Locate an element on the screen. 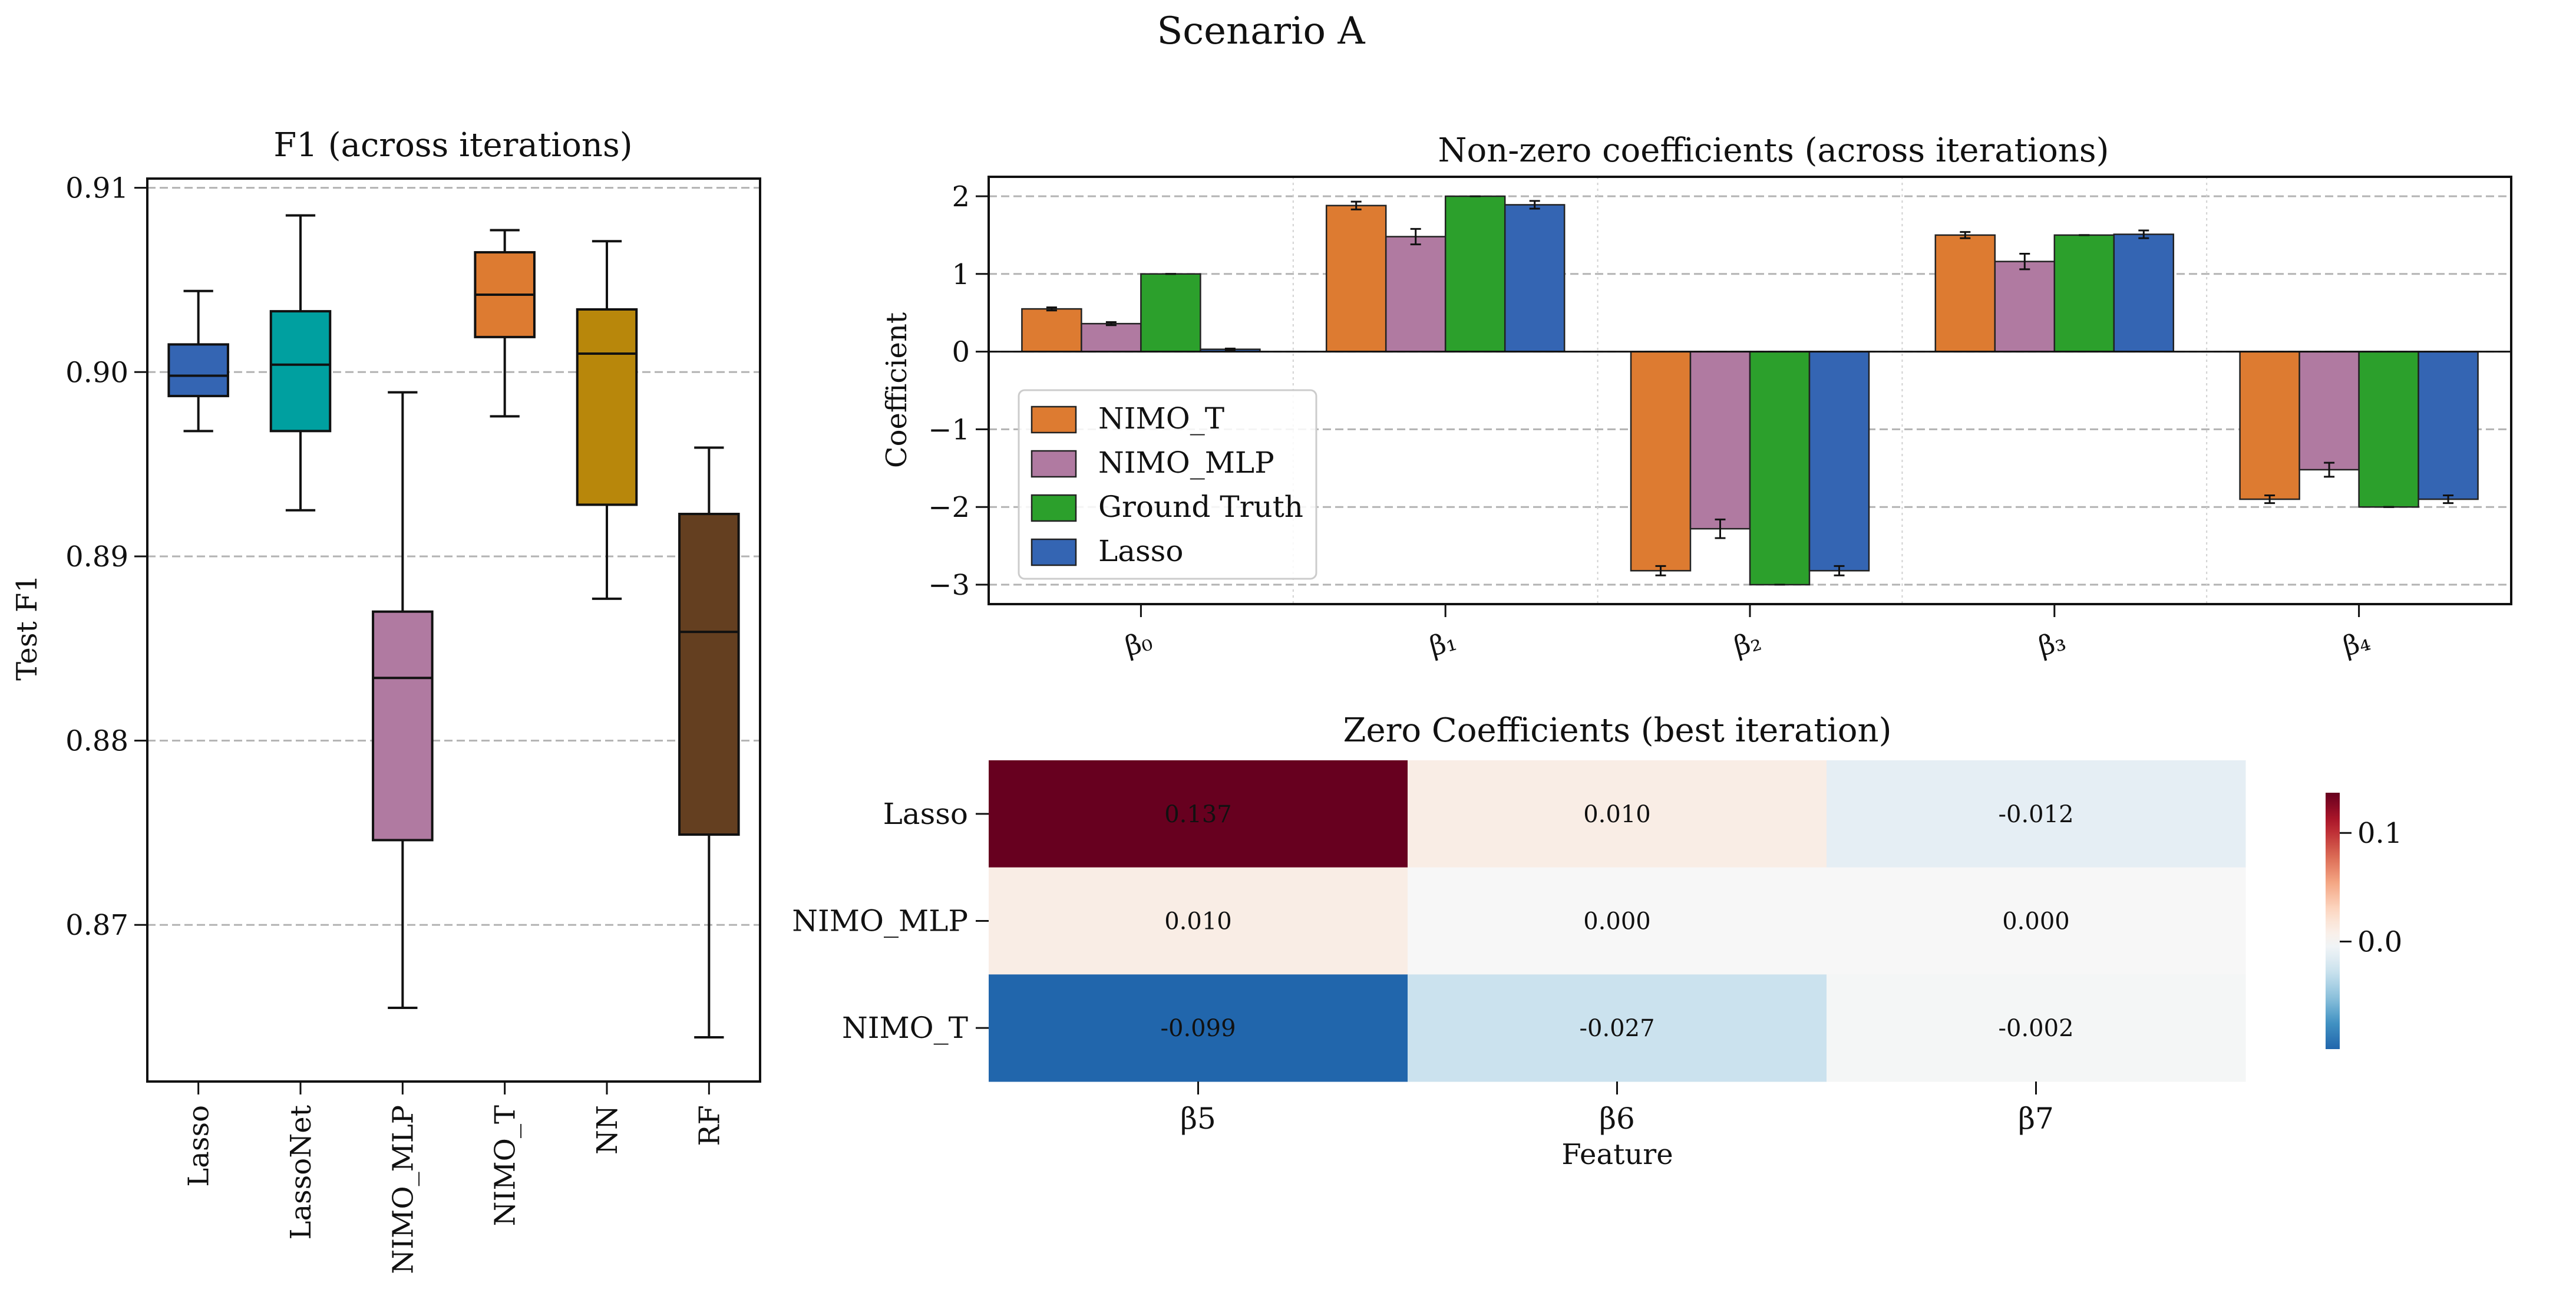 This screenshot has width=2576, height=1299. heatmap-cell-value: -0.002 is located at coordinates (2035, 1028).